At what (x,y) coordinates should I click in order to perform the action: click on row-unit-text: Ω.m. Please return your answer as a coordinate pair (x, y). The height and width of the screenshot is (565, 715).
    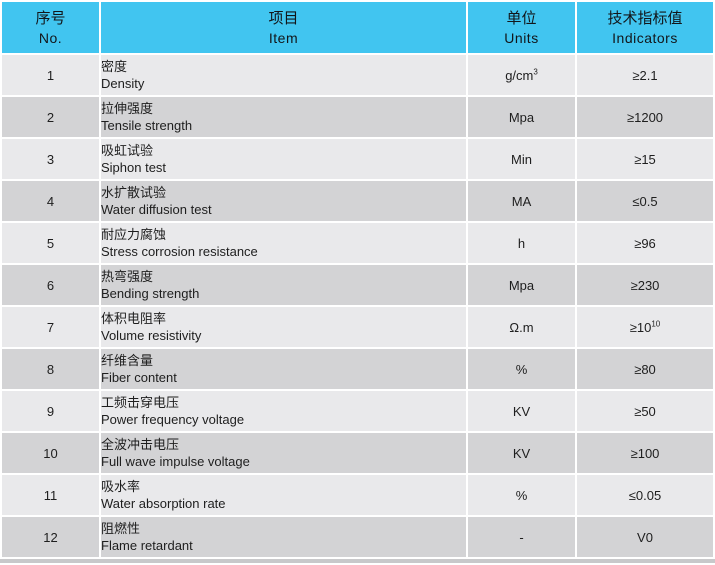
    Looking at the image, I should click on (521, 327).